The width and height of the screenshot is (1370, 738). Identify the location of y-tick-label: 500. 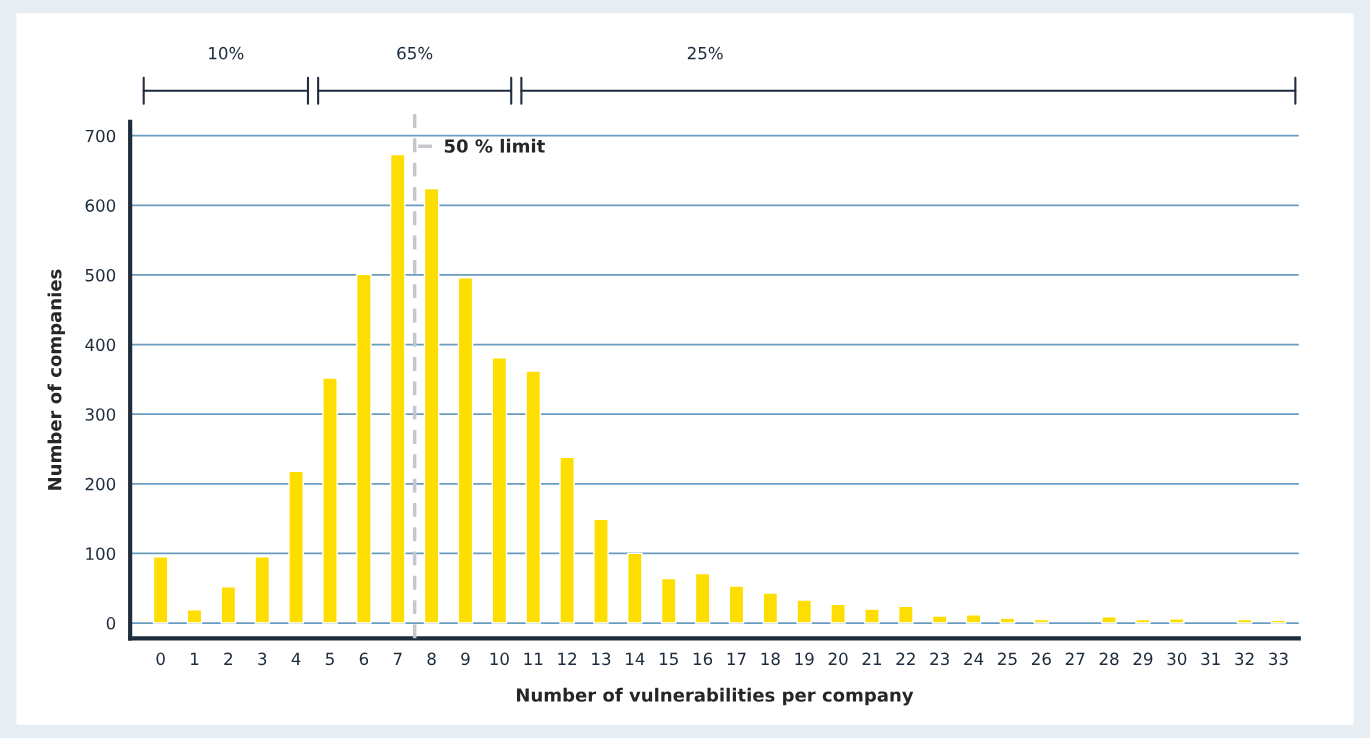
(100, 275).